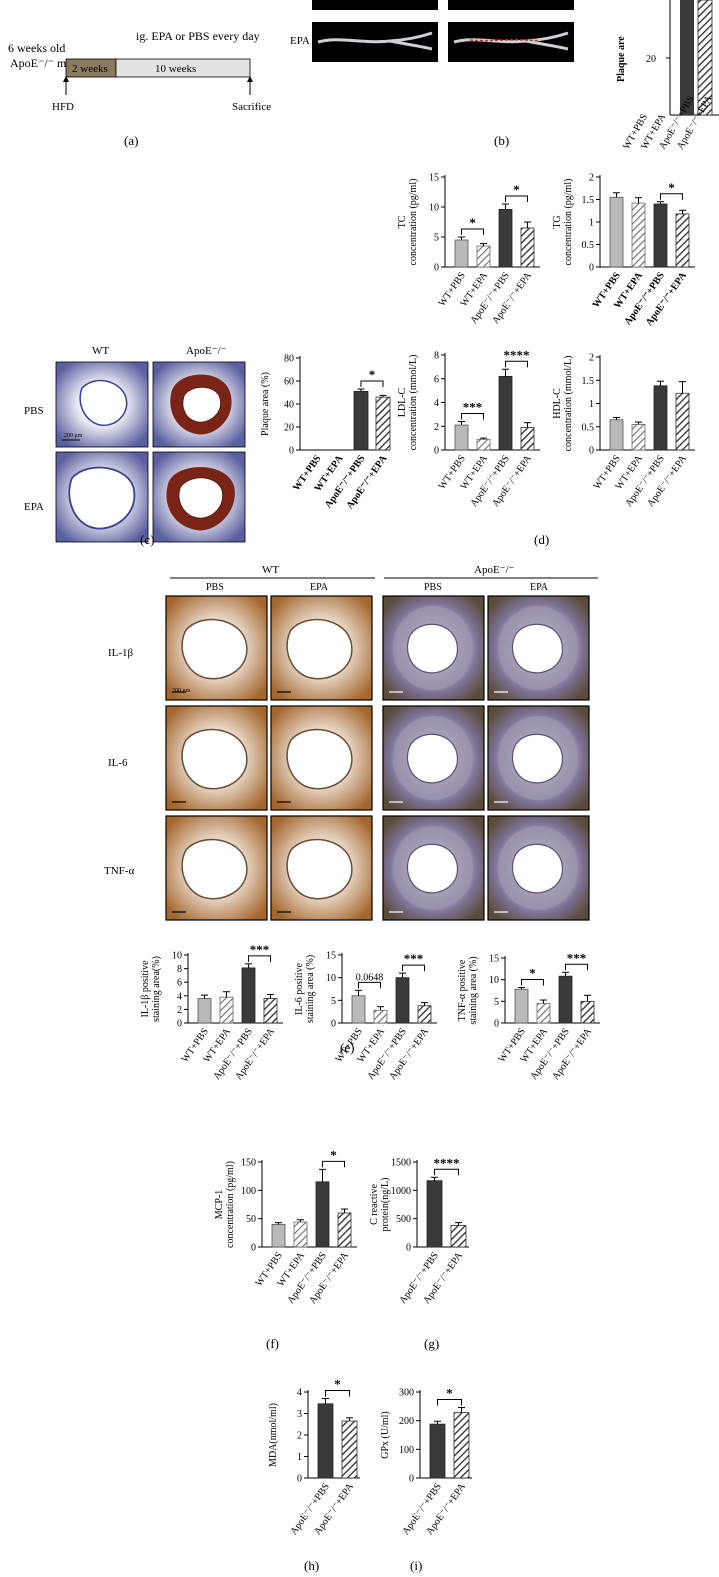 The height and width of the screenshot is (1577, 719). Describe the element at coordinates (511, 5) in the screenshot. I see `aorta-image-top-right` at that location.